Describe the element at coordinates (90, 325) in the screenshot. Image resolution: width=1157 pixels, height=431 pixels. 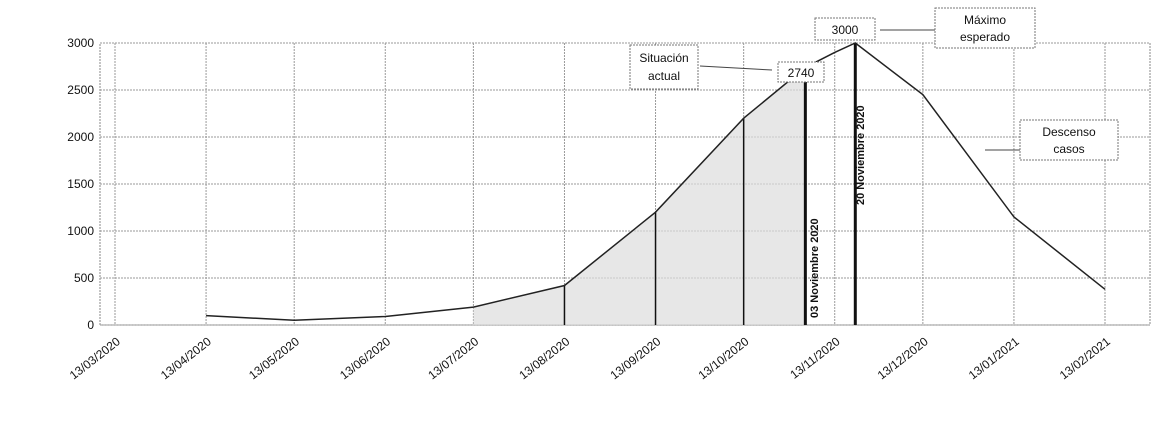
I see `y-tick-label: 0` at that location.